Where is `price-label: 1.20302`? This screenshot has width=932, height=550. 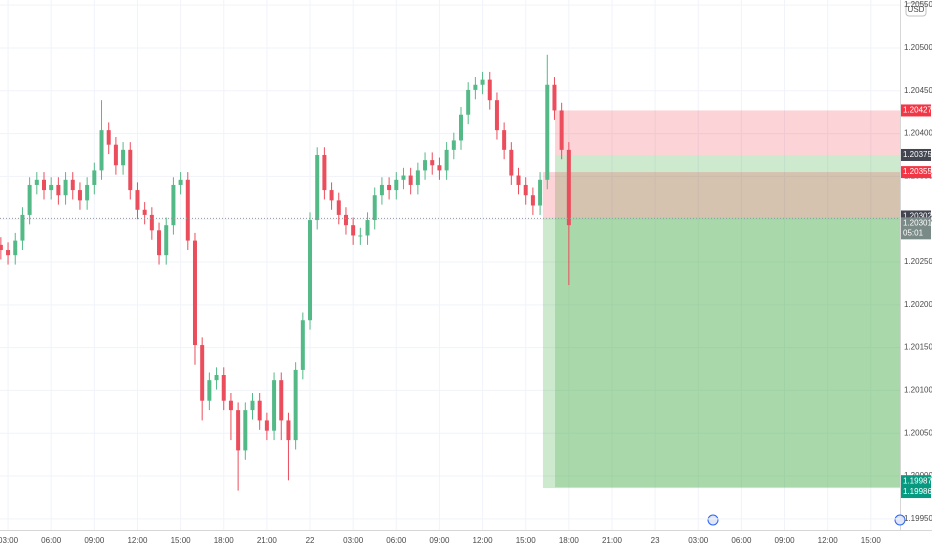 price-label: 1.20302 is located at coordinates (917, 216).